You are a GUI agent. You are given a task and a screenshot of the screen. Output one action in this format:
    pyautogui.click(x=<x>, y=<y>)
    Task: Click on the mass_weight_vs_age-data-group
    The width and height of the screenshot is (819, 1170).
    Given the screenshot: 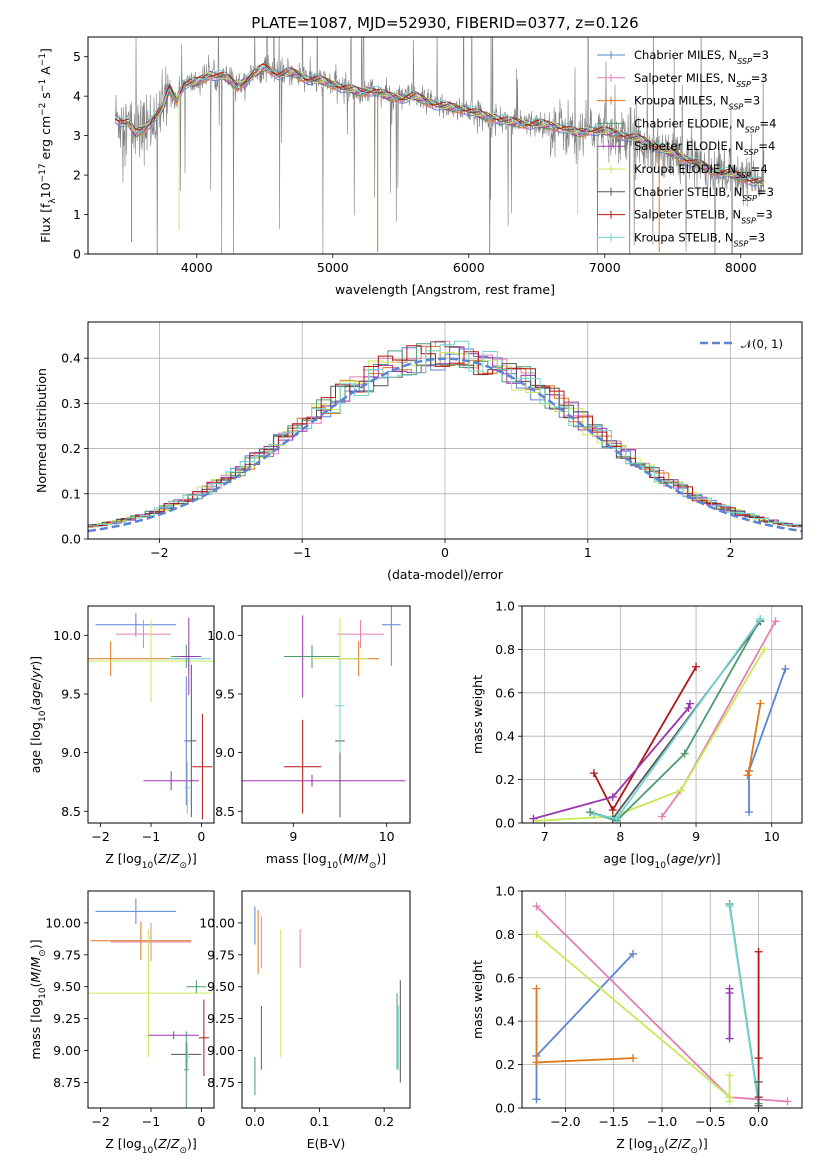 What is the action you would take?
    pyautogui.click(x=659, y=719)
    